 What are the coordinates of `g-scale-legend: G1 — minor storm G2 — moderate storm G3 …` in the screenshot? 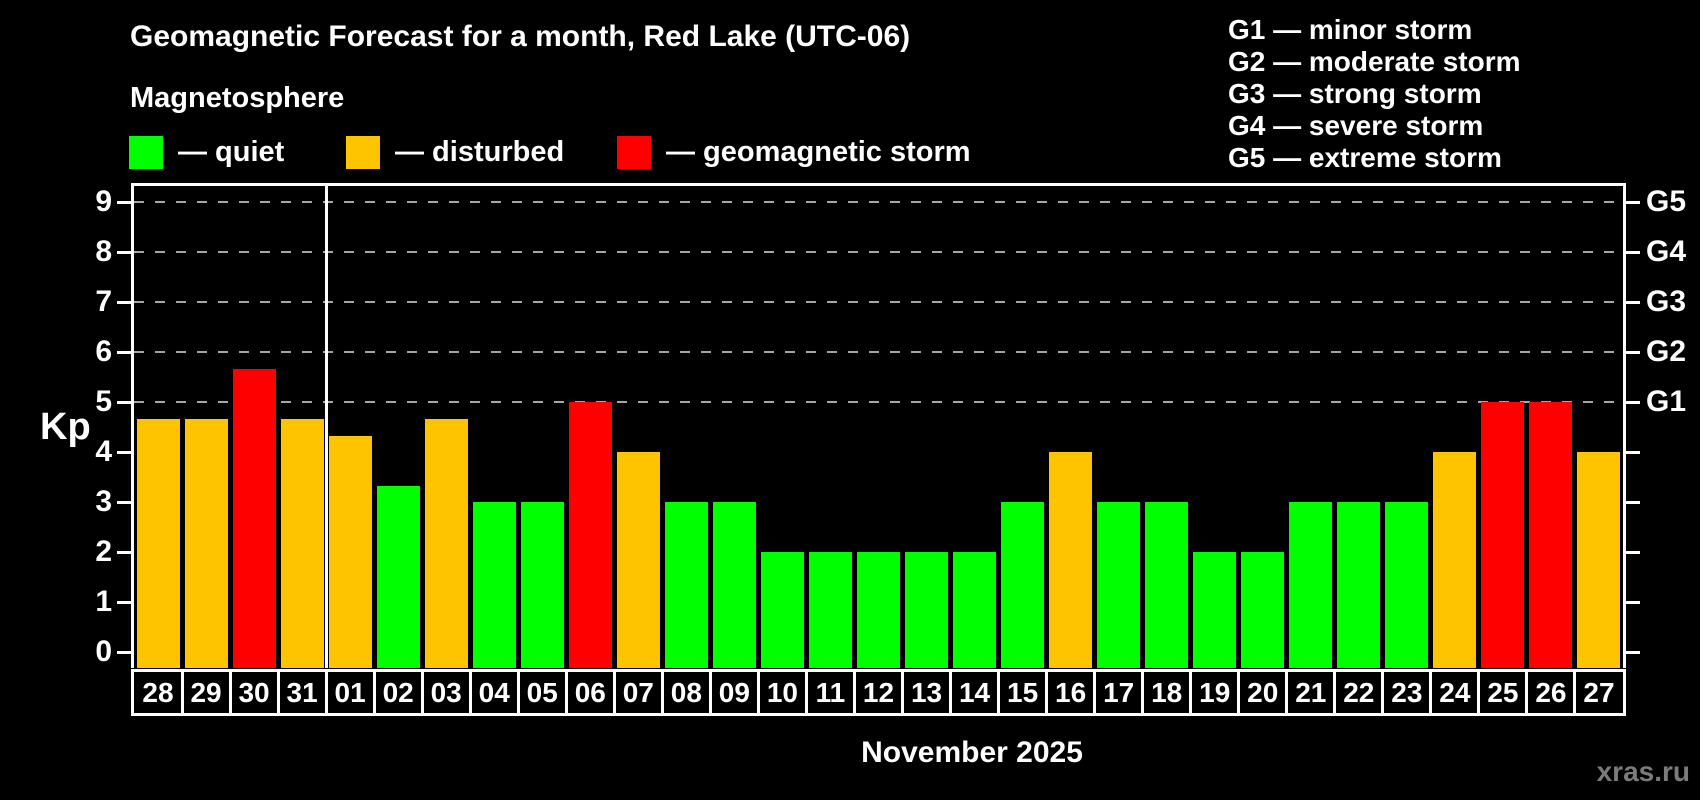 It's located at (1374, 94).